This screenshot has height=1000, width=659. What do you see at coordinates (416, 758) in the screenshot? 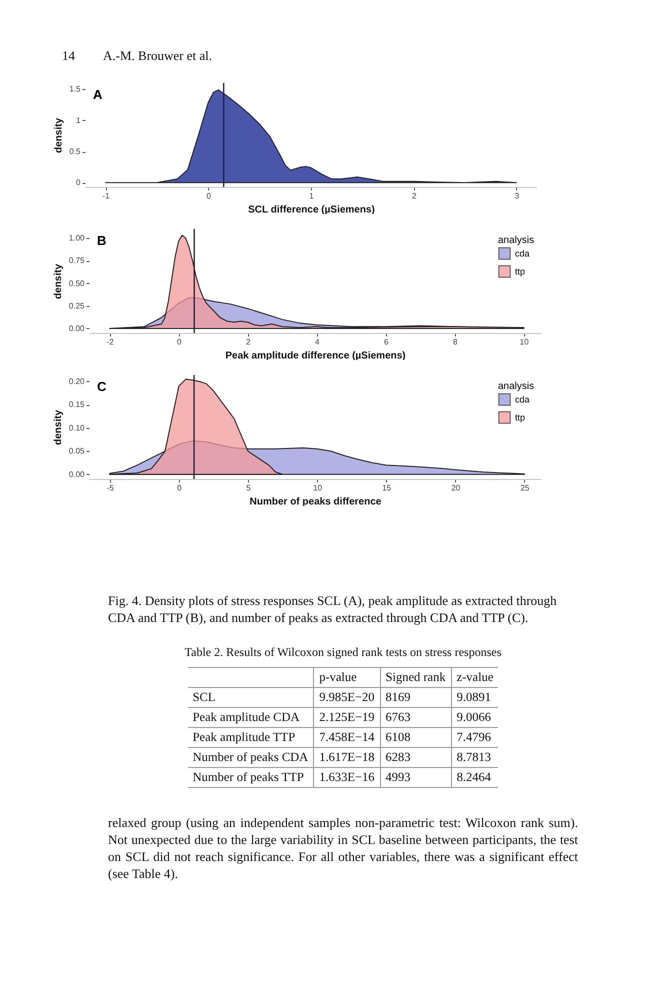
I see `text: 6283` at bounding box center [416, 758].